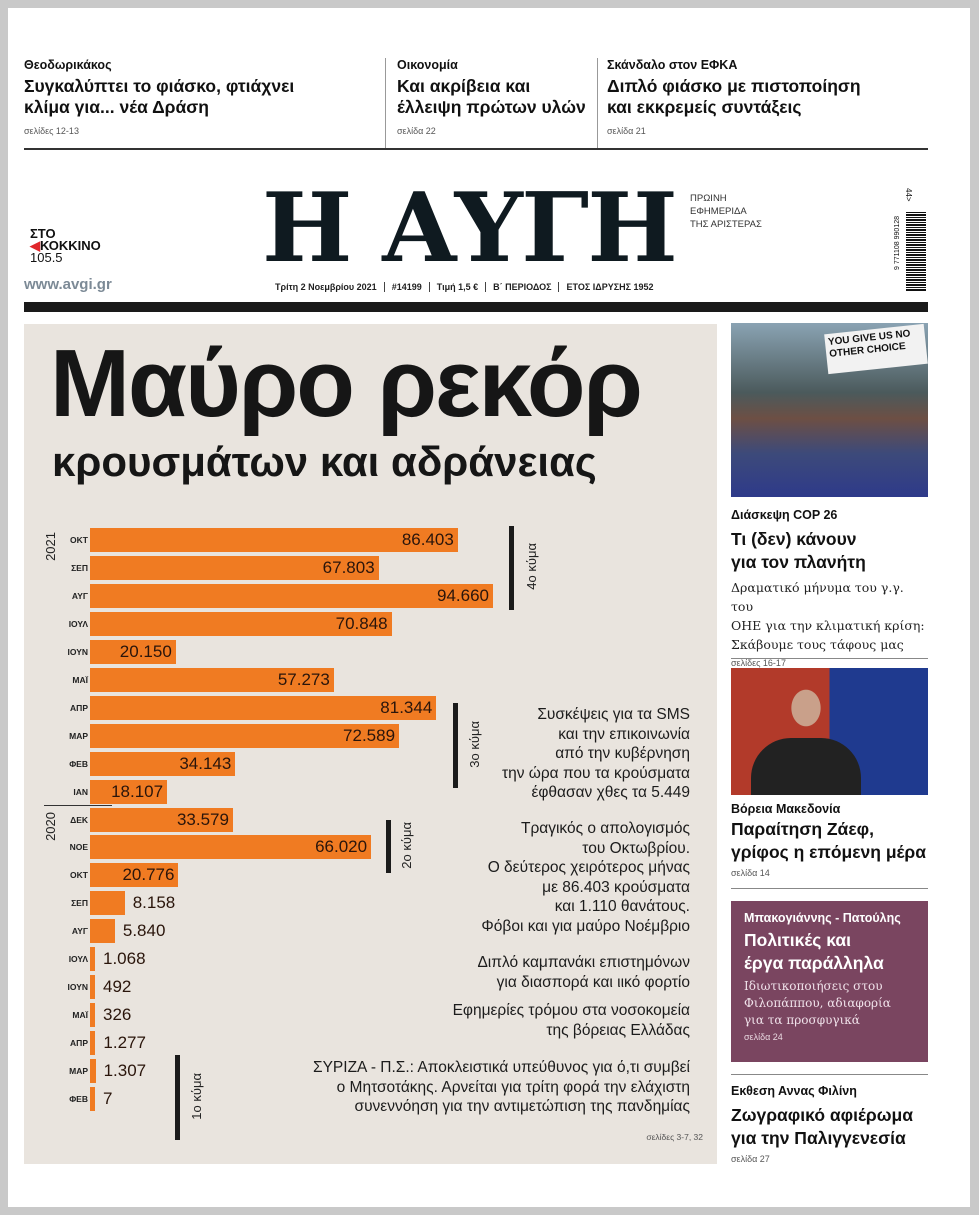 The height and width of the screenshot is (1215, 979). What do you see at coordinates (79, 931) in the screenshot?
I see `month-label: ΑΥΓ` at bounding box center [79, 931].